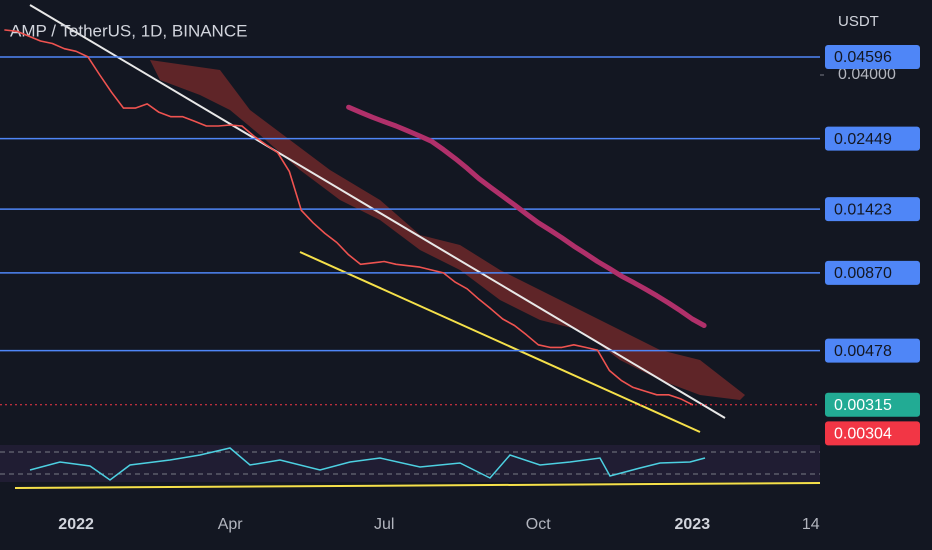  Describe the element at coordinates (858, 21) in the screenshot. I see `currency-label: USDT` at that location.